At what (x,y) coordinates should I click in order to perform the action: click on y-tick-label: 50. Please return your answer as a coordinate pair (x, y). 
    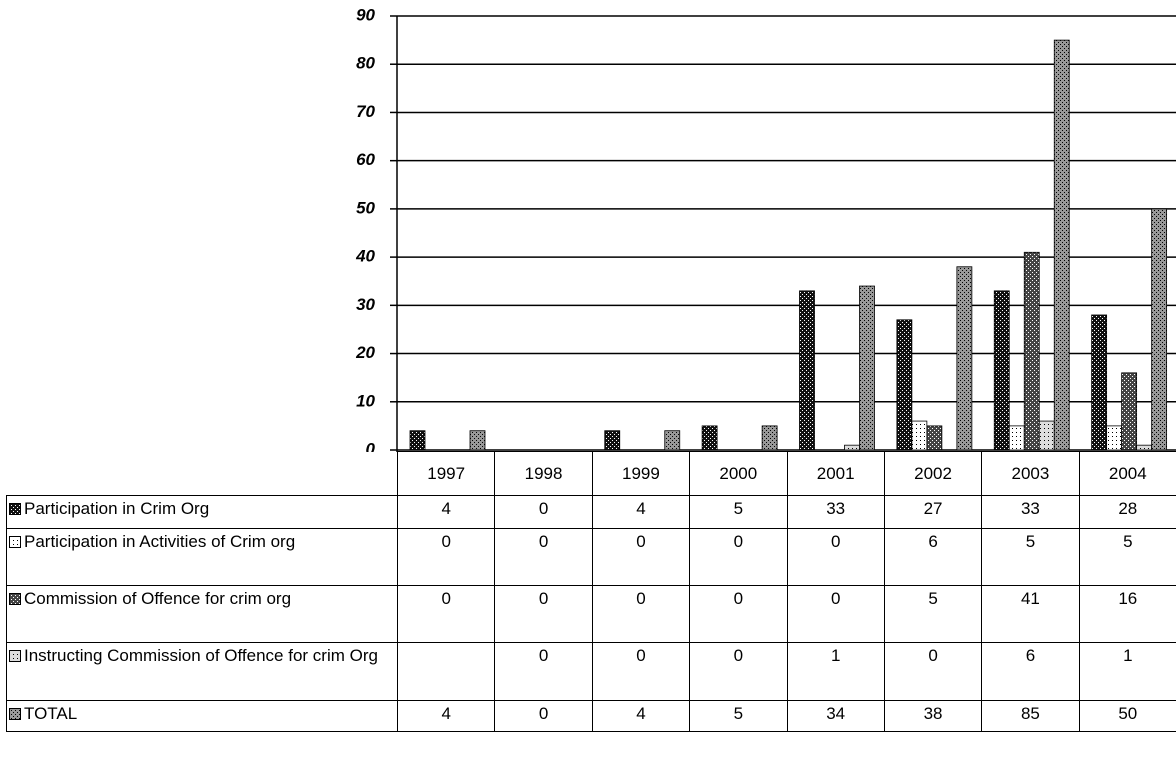
    Looking at the image, I should click on (365, 207).